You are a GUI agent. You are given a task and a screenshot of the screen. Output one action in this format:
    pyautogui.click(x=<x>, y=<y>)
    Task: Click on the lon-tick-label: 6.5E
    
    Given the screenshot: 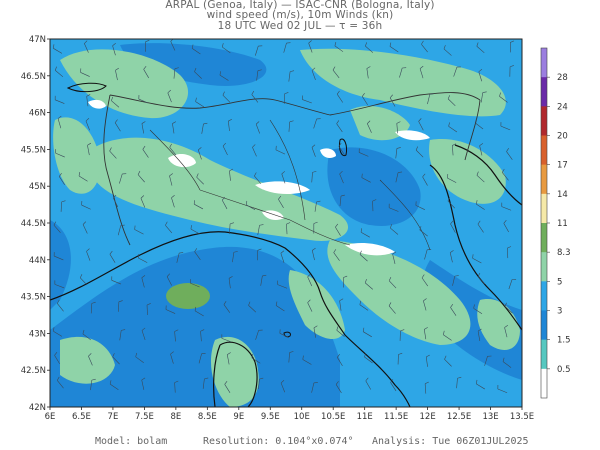 What is the action you would take?
    pyautogui.click(x=81, y=417)
    